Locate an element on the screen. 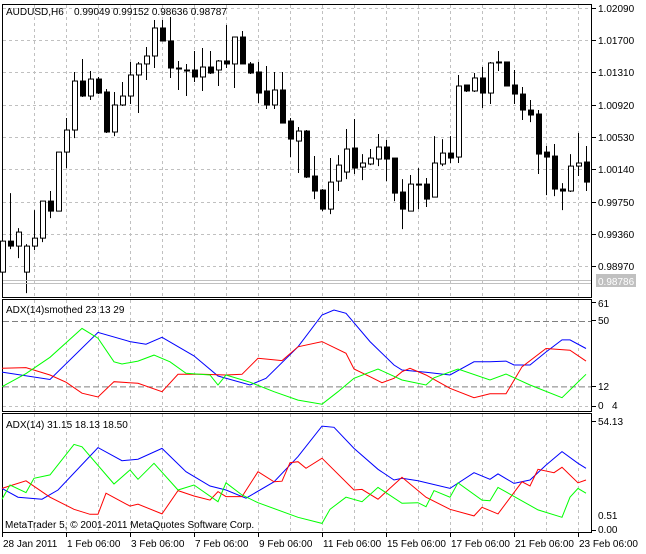 Image resolution: width=646 pixels, height=554 pixels. time-label: 11 Feb 06:00 is located at coordinates (352, 544).